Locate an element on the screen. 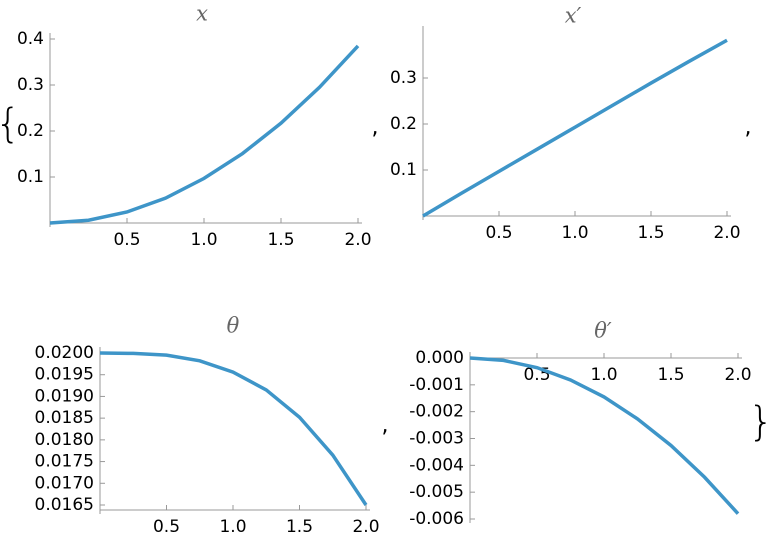  y-tick-label: 0.0190 is located at coordinates (64, 396).